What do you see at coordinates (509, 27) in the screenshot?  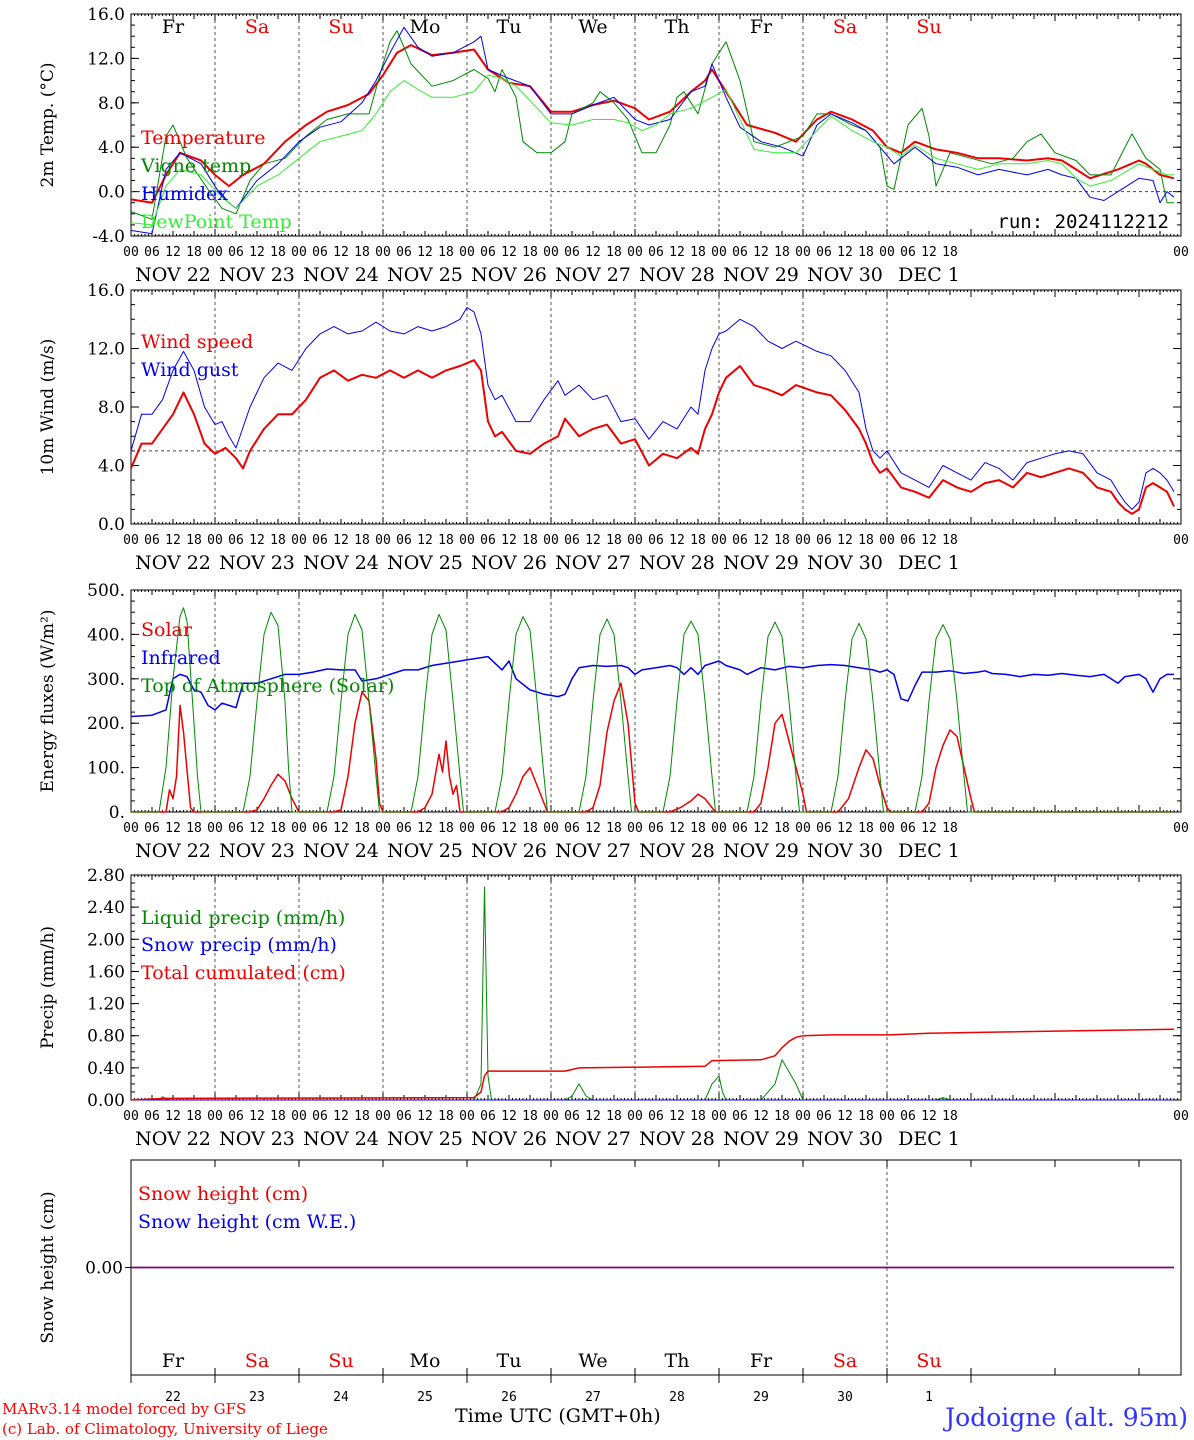 I see `weekday-label: Tu` at bounding box center [509, 27].